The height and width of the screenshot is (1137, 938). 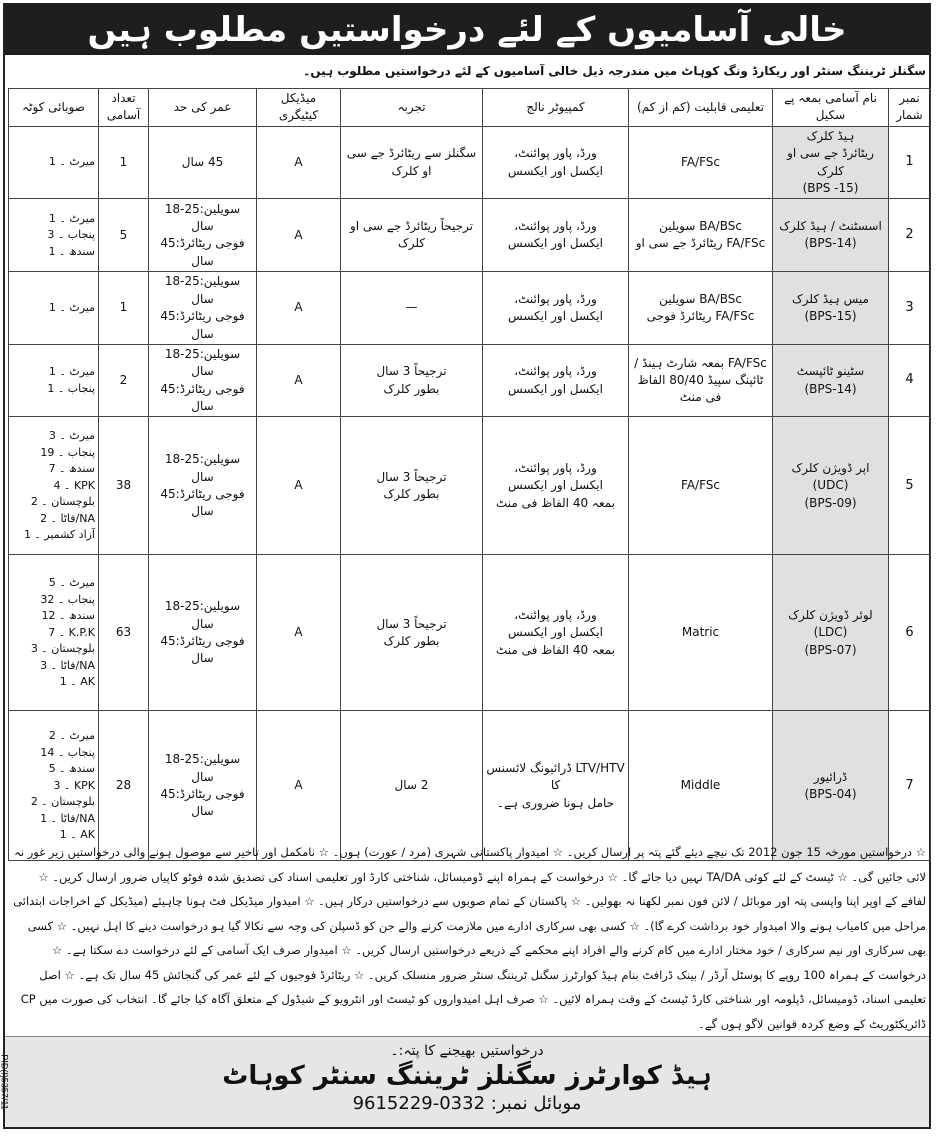 I want to click on post-line: ڈرائیور, so click(x=830, y=776).